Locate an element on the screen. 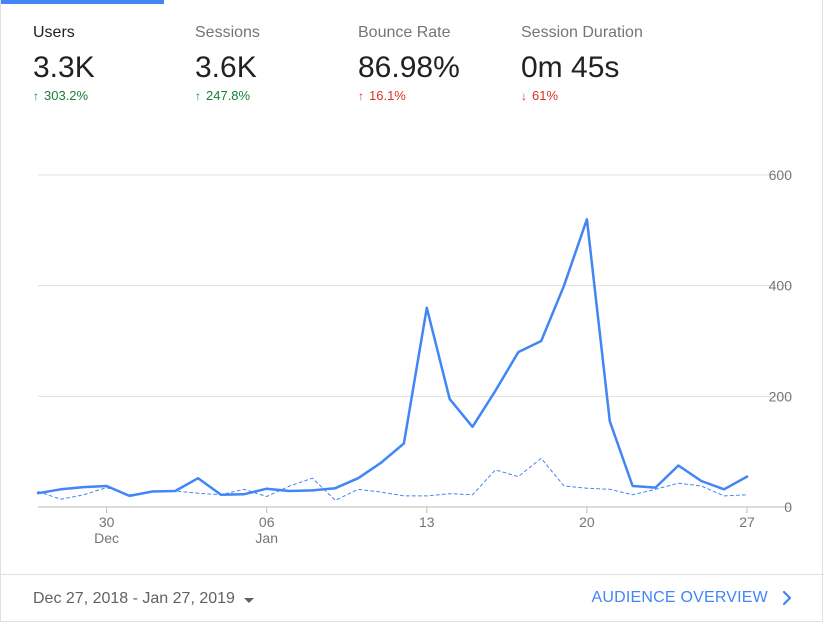 The image size is (825, 624). metric-sessions: Sessions 3.6K ↑ 247.8% is located at coordinates (227, 63).